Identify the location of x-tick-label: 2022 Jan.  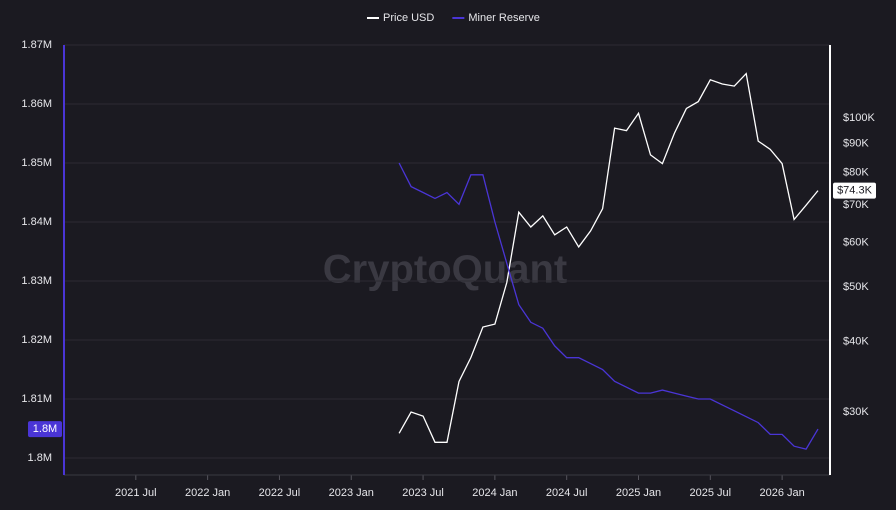
(207, 493).